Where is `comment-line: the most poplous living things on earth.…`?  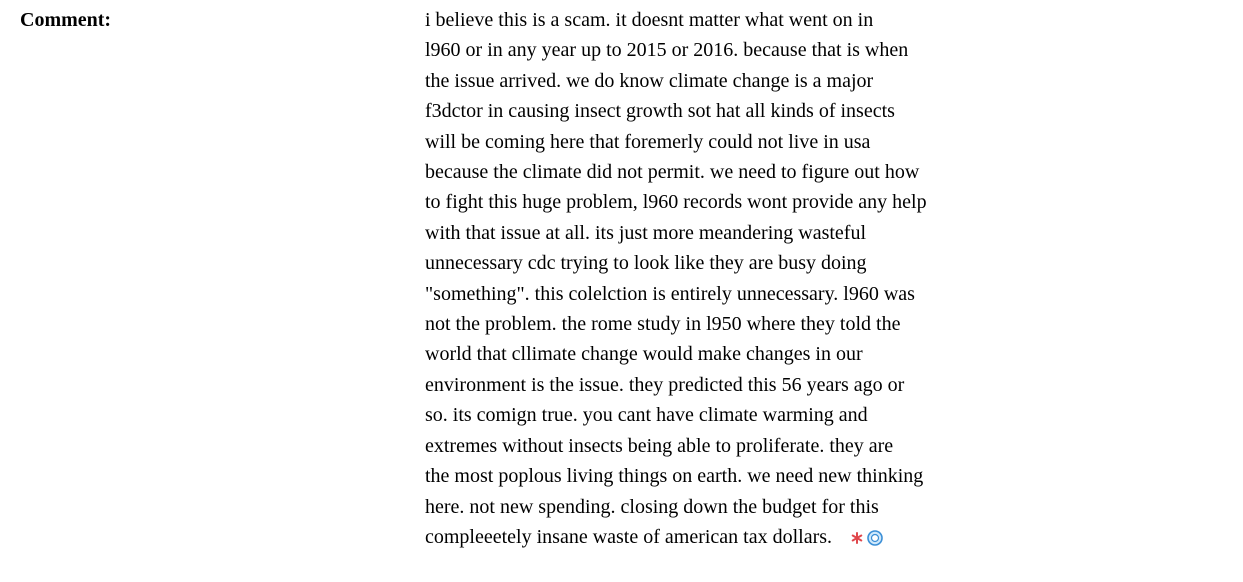 comment-line: the most poplous living things on earth.… is located at coordinates (676, 476).